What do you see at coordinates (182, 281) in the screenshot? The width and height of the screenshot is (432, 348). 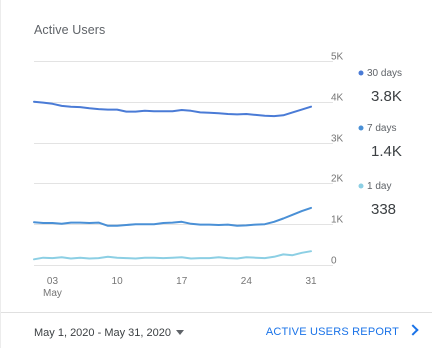 I see `x-tick-label: 17` at bounding box center [182, 281].